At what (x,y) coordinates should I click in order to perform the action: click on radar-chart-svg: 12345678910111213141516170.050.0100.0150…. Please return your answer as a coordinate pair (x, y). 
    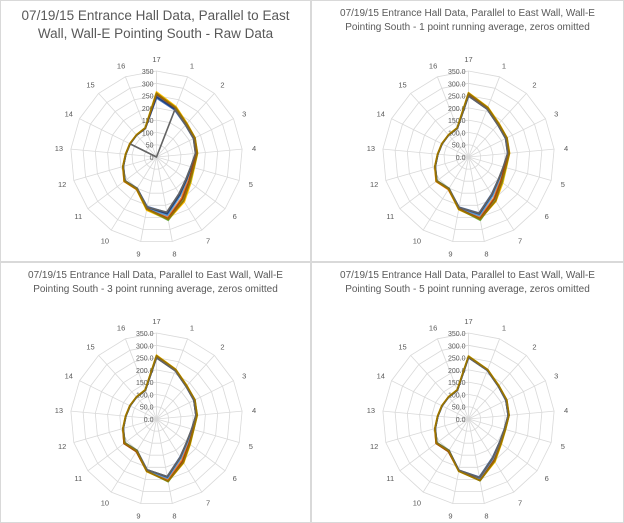
    Looking at the image, I should click on (467, 156).